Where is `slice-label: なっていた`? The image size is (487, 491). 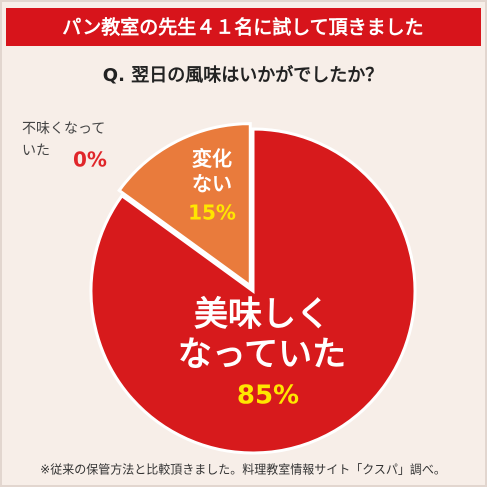 slice-label: なっていた is located at coordinates (262, 355).